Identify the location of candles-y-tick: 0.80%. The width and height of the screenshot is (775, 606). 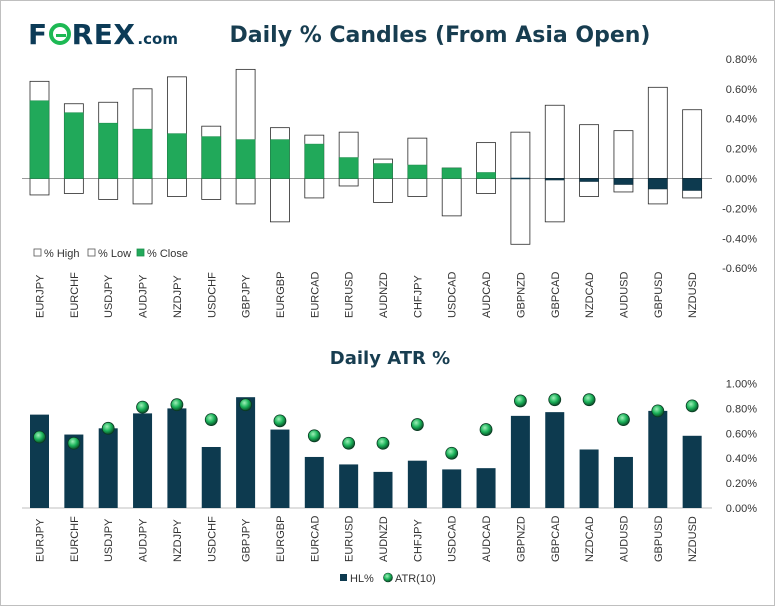
(741, 60).